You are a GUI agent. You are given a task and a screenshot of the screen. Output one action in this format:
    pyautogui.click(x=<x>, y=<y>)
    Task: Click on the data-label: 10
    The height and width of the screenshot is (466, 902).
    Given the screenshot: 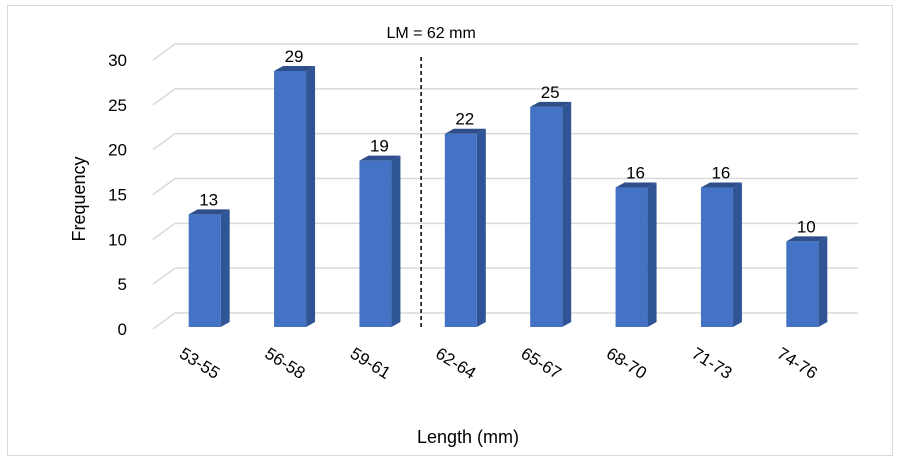 What is the action you would take?
    pyautogui.click(x=806, y=226)
    